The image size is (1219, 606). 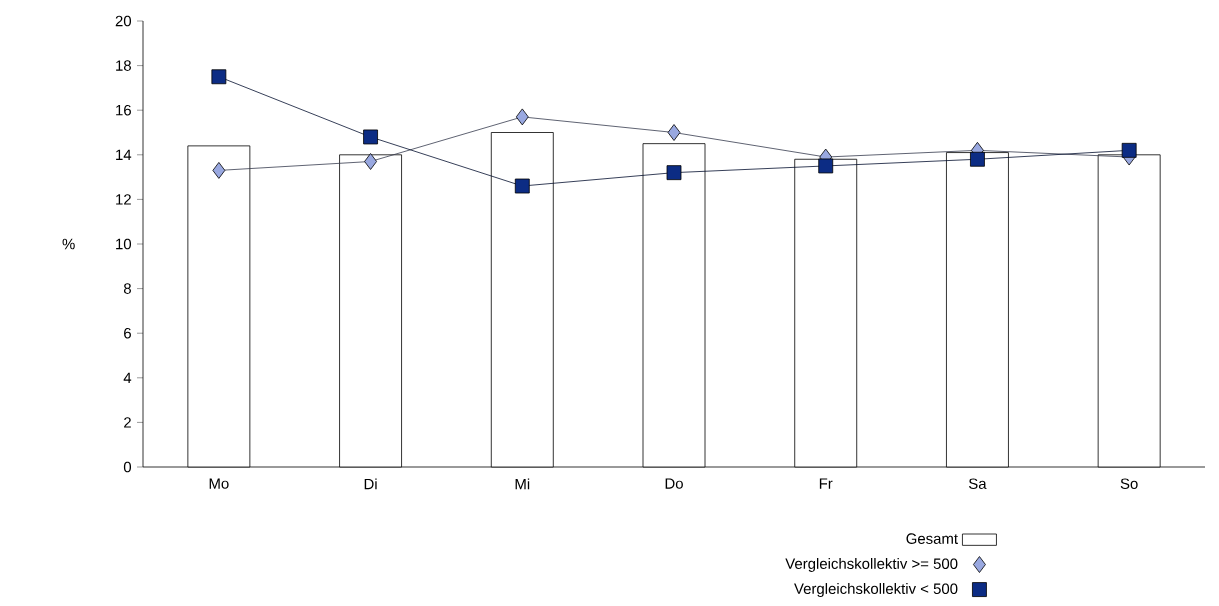 I want to click on y-tick-label: 6, so click(x=127, y=333).